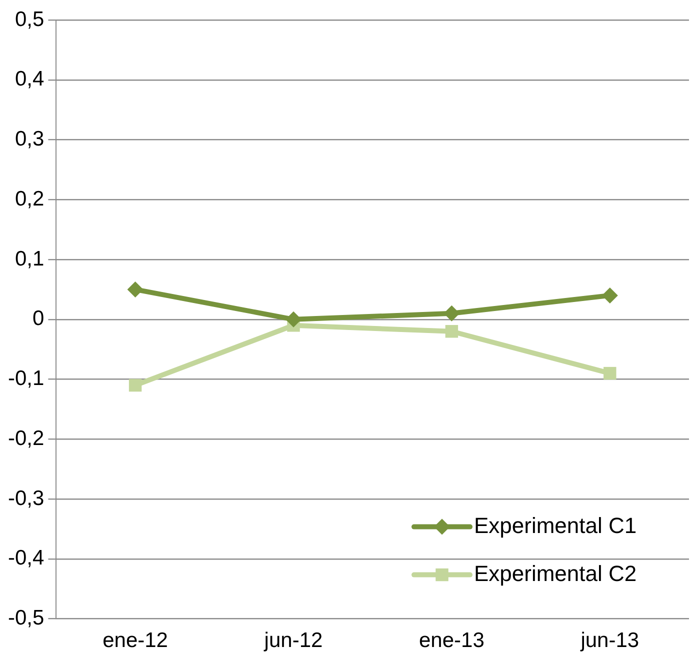 Image resolution: width=698 pixels, height=668 pixels. What do you see at coordinates (29, 79) in the screenshot?
I see `y-tick-label: 0,4` at bounding box center [29, 79].